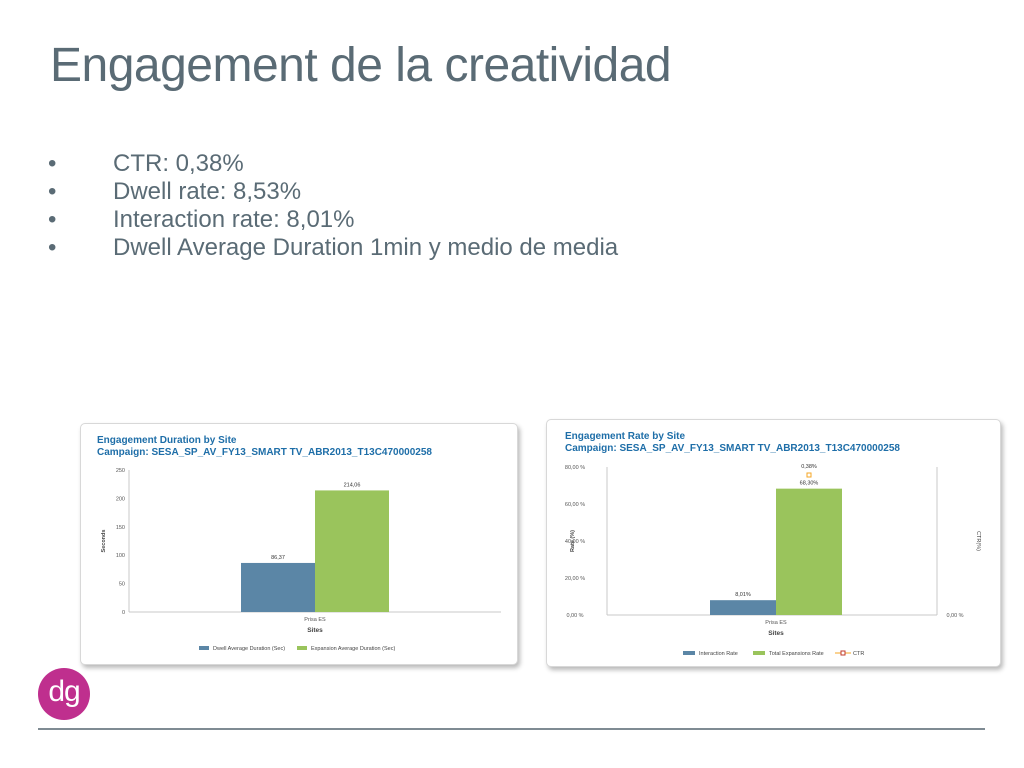 This screenshot has height=768, width=1024. I want to click on data-label: 68,30%, so click(809, 484).